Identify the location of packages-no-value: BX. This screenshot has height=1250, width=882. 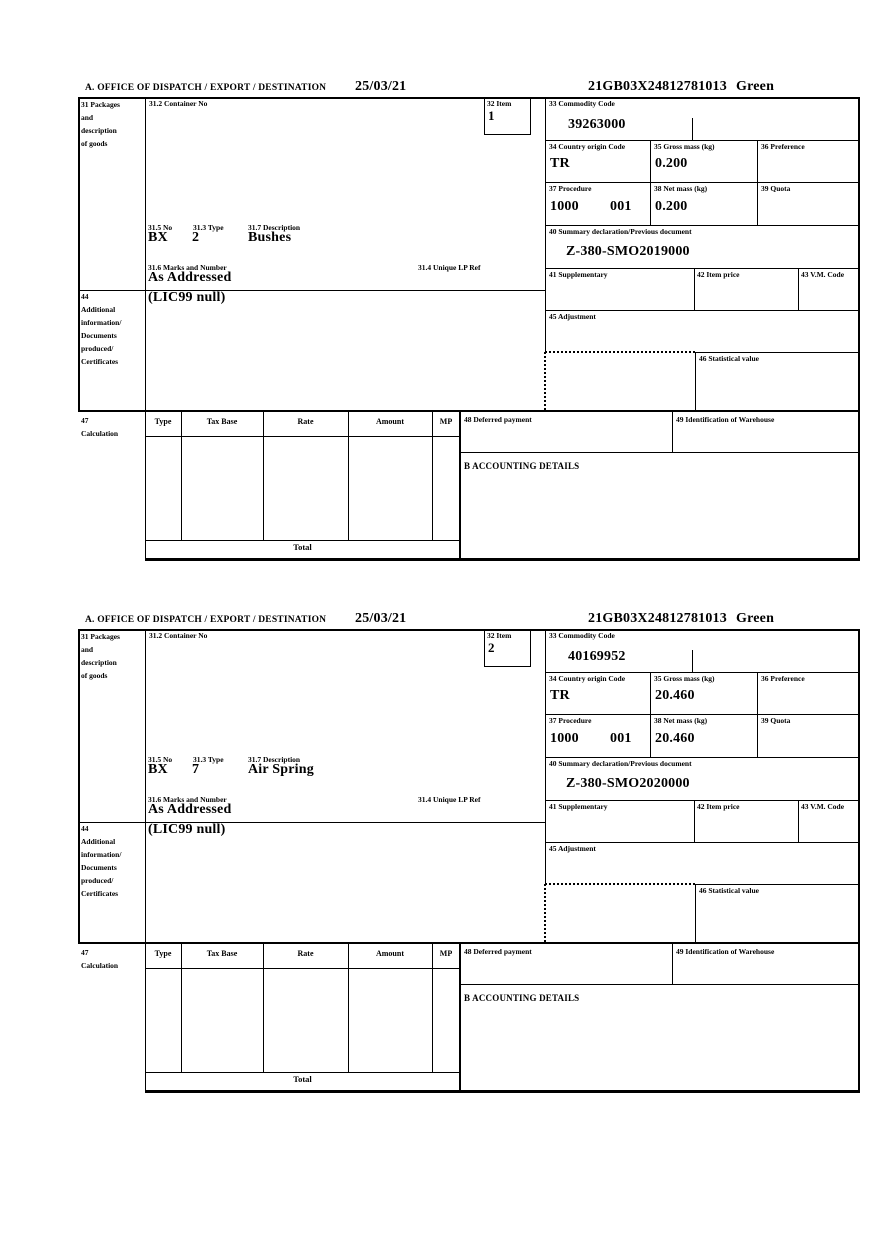
(158, 237).